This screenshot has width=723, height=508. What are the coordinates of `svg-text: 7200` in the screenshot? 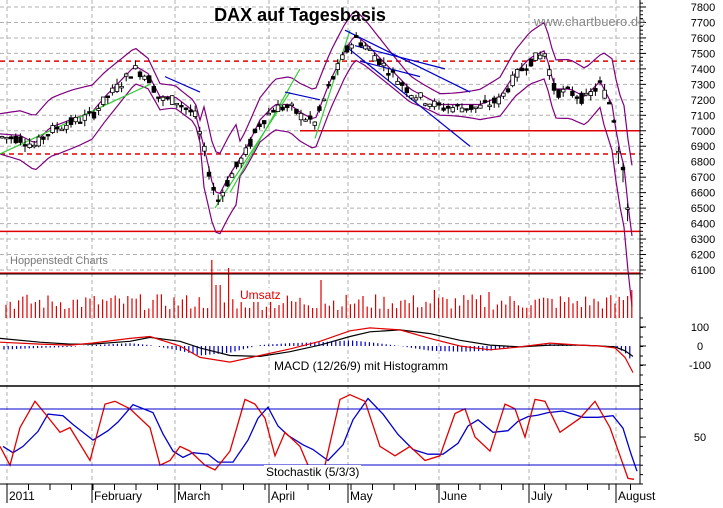 It's located at (703, 101).